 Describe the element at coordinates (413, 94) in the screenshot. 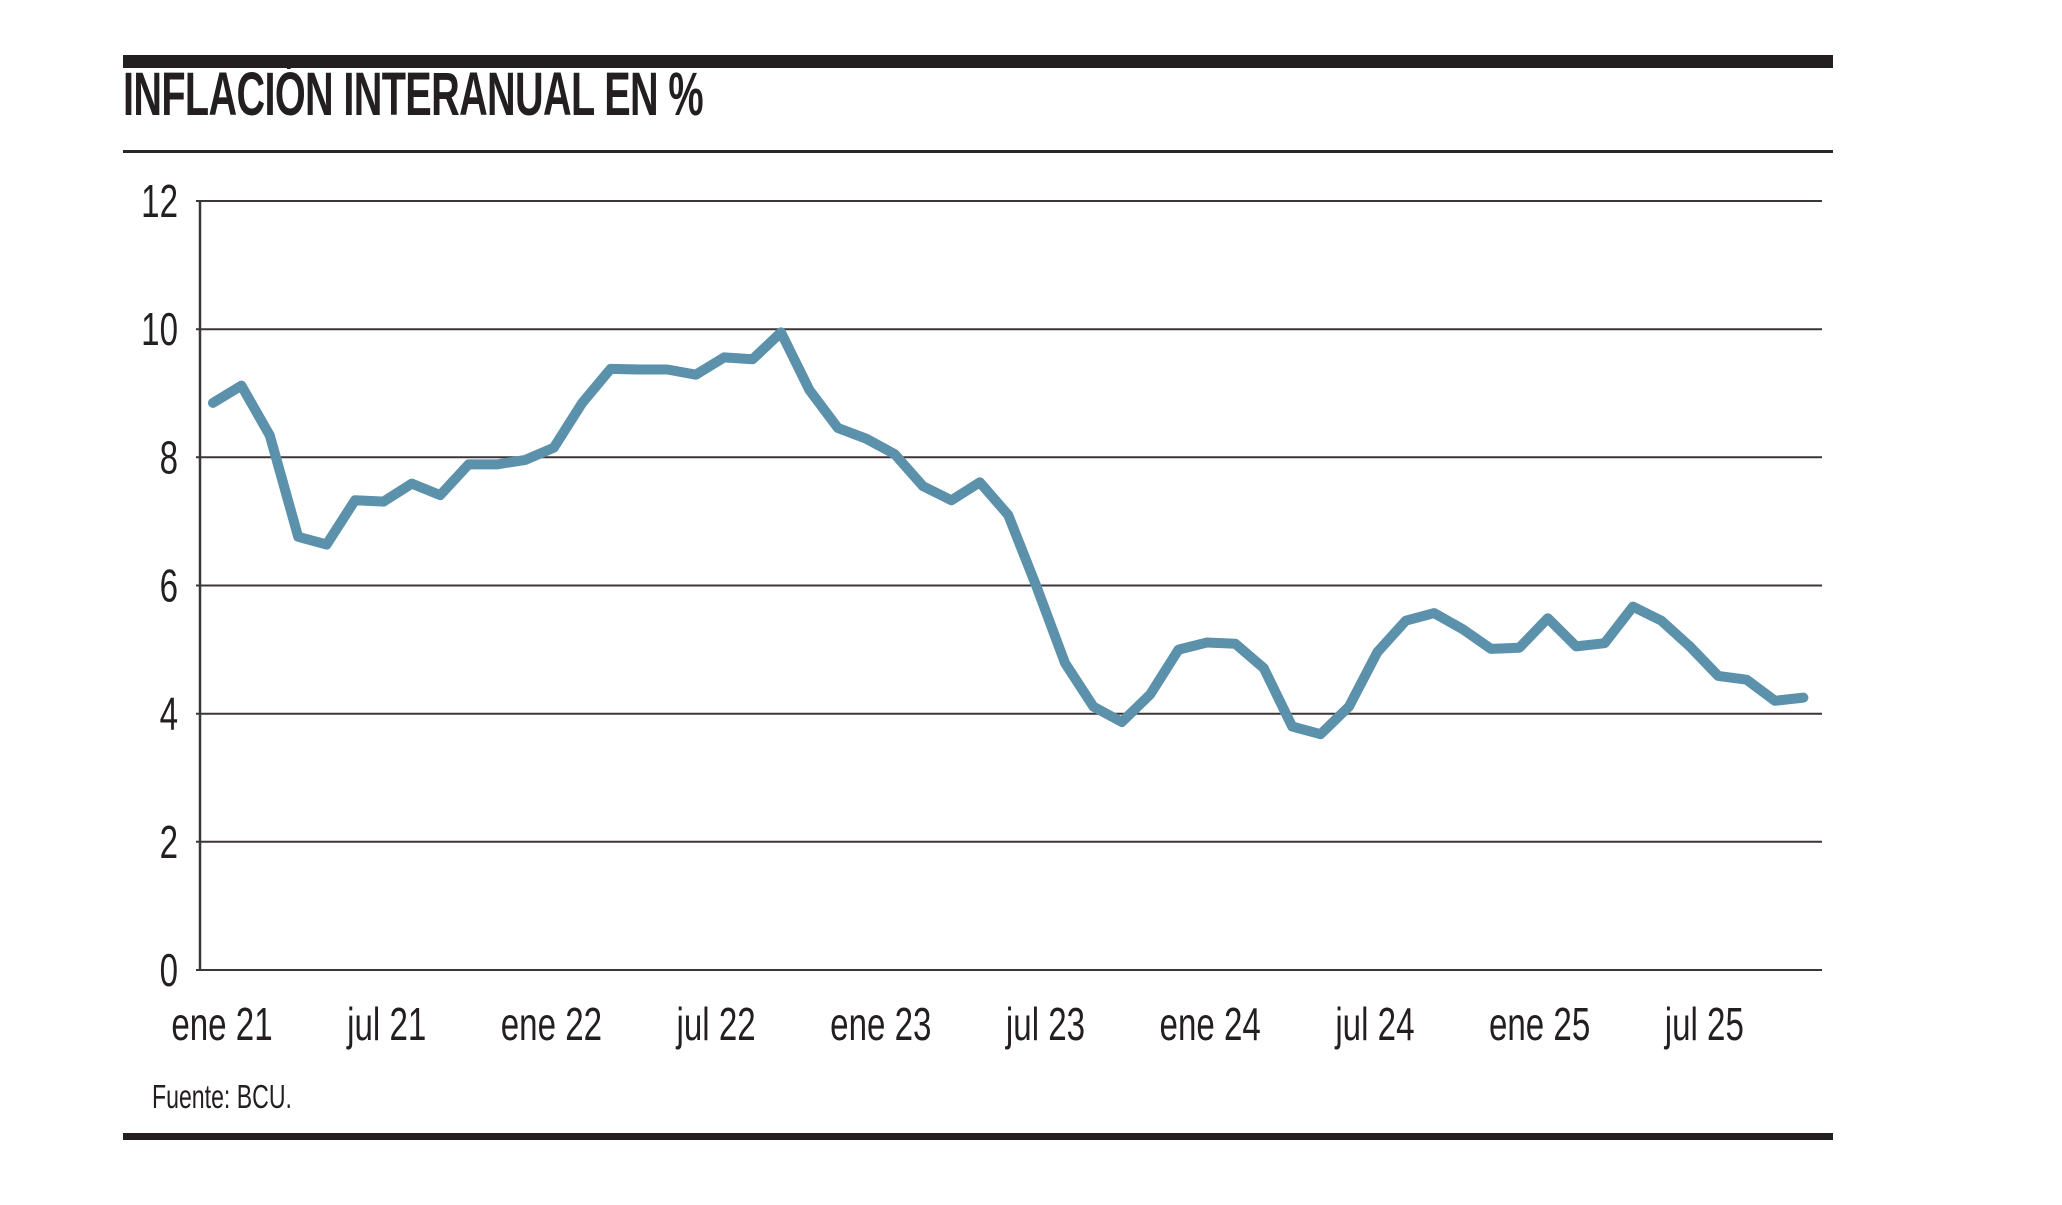

I see `chart-title: INFLACIÓN INTERANUAL EN %` at that location.